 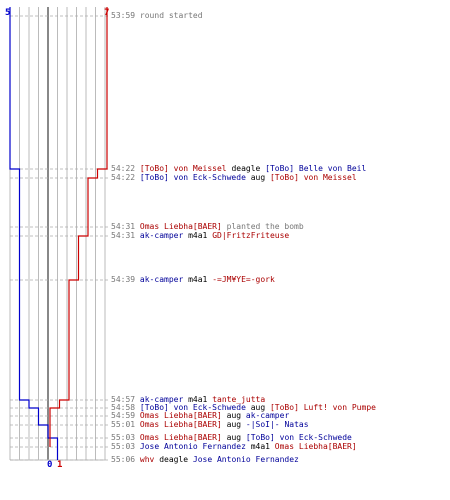 What do you see at coordinates (123, 279) in the screenshot?
I see `event-time: 54:39` at bounding box center [123, 279].